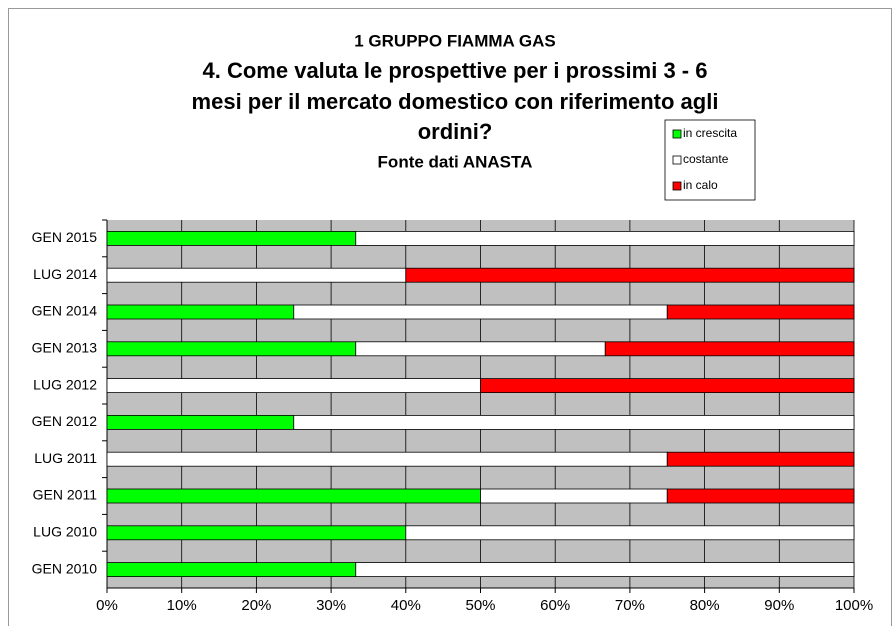 The width and height of the screenshot is (892, 626). What do you see at coordinates (65, 532) in the screenshot?
I see `y-tick-label: LUG 2010` at bounding box center [65, 532].